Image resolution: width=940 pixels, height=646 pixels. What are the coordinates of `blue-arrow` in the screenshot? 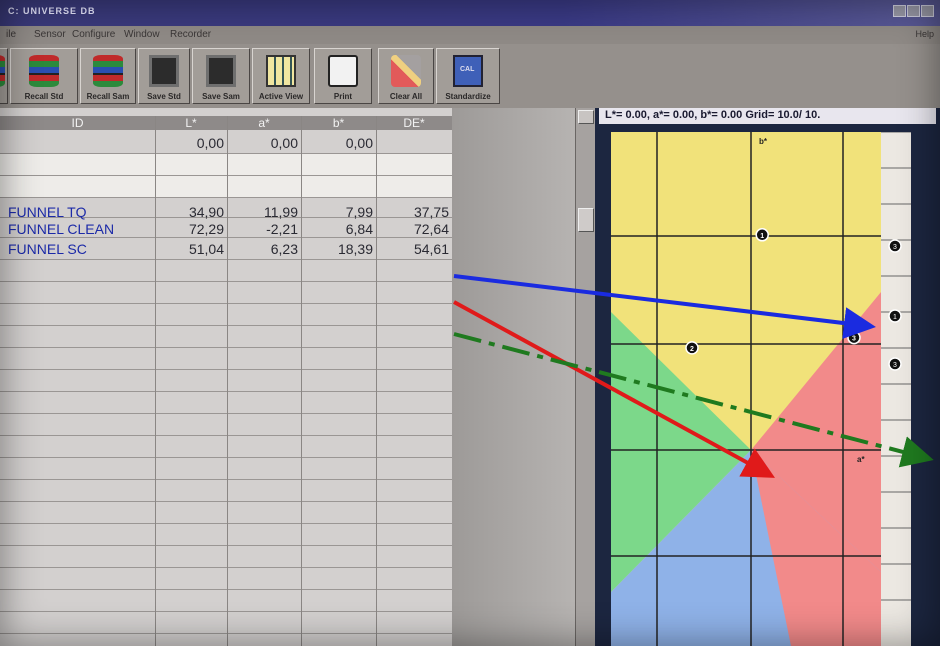 It's located at (661, 301).